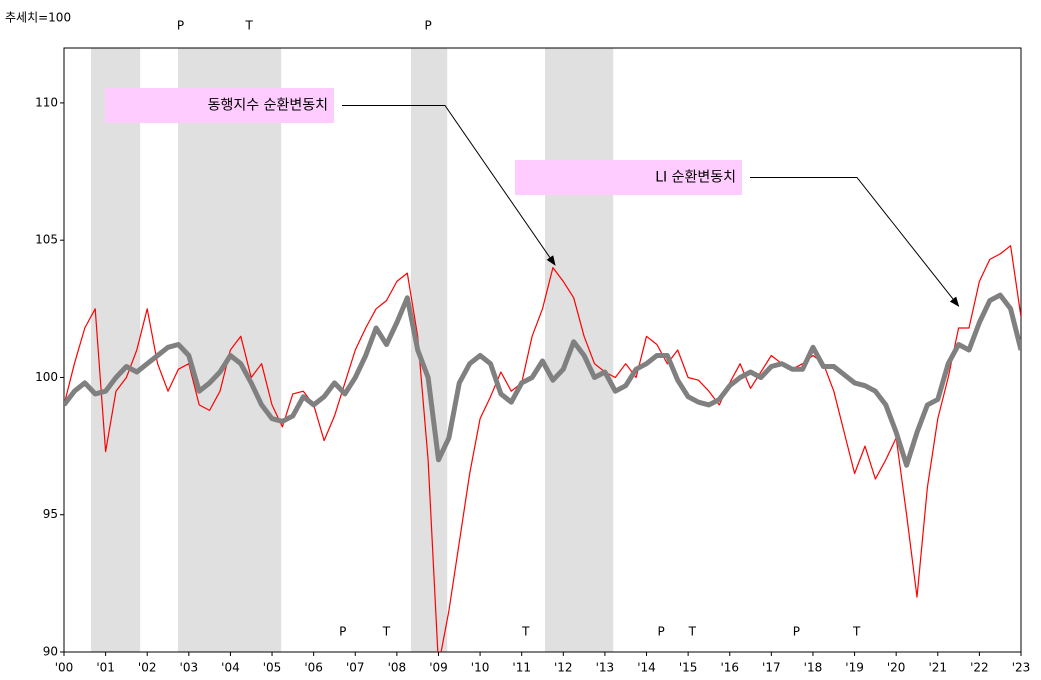 This screenshot has height=680, width=1041. What do you see at coordinates (50, 514) in the screenshot?
I see `y-tick-label: 95` at bounding box center [50, 514].